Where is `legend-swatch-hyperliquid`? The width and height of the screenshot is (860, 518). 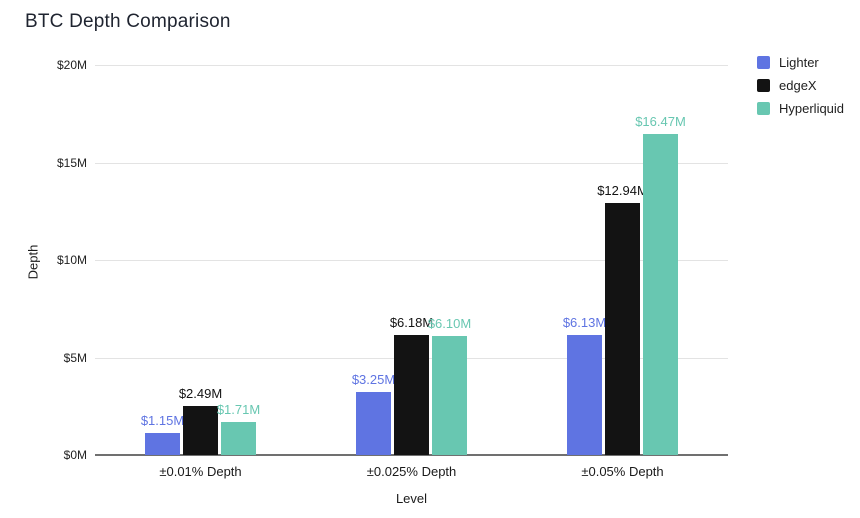
legend-swatch-hyperliquid is located at coordinates (763, 108).